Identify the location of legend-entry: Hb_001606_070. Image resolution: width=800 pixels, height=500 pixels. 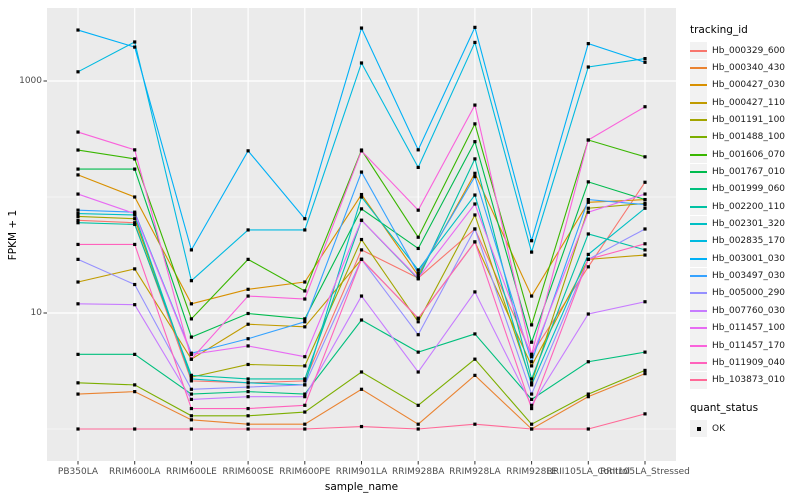
(744, 155).